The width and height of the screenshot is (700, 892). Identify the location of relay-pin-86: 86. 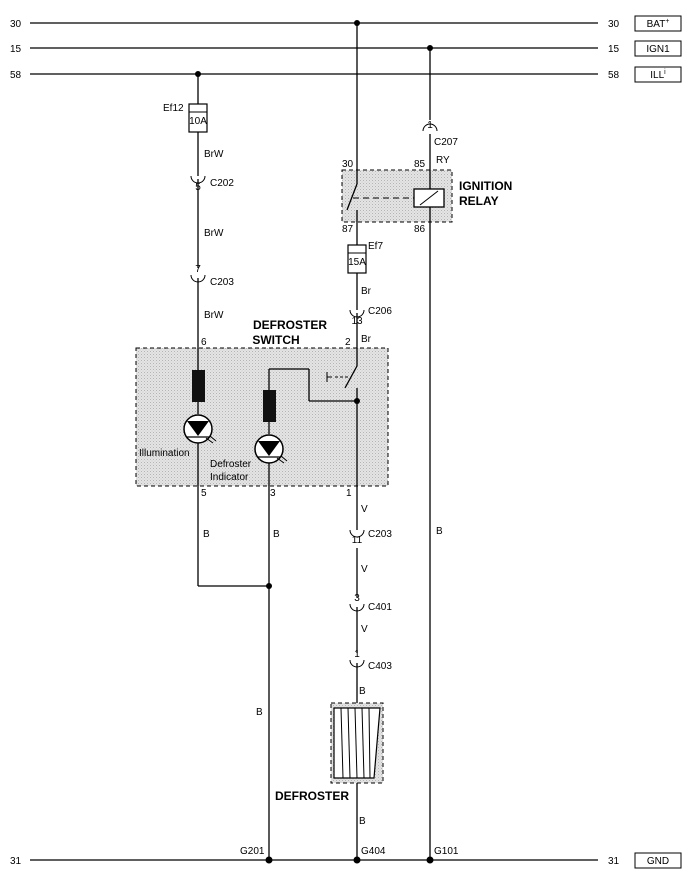
(420, 229).